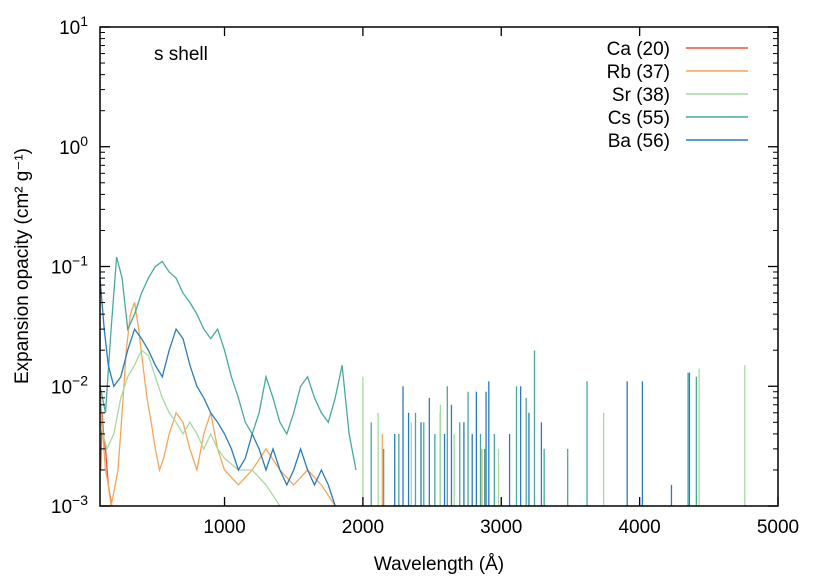 This screenshot has width=830, height=580. I want to click on legend: Ca (20)Rb (37)Sr (38)Cs (55)Ba (56), so click(677, 95).